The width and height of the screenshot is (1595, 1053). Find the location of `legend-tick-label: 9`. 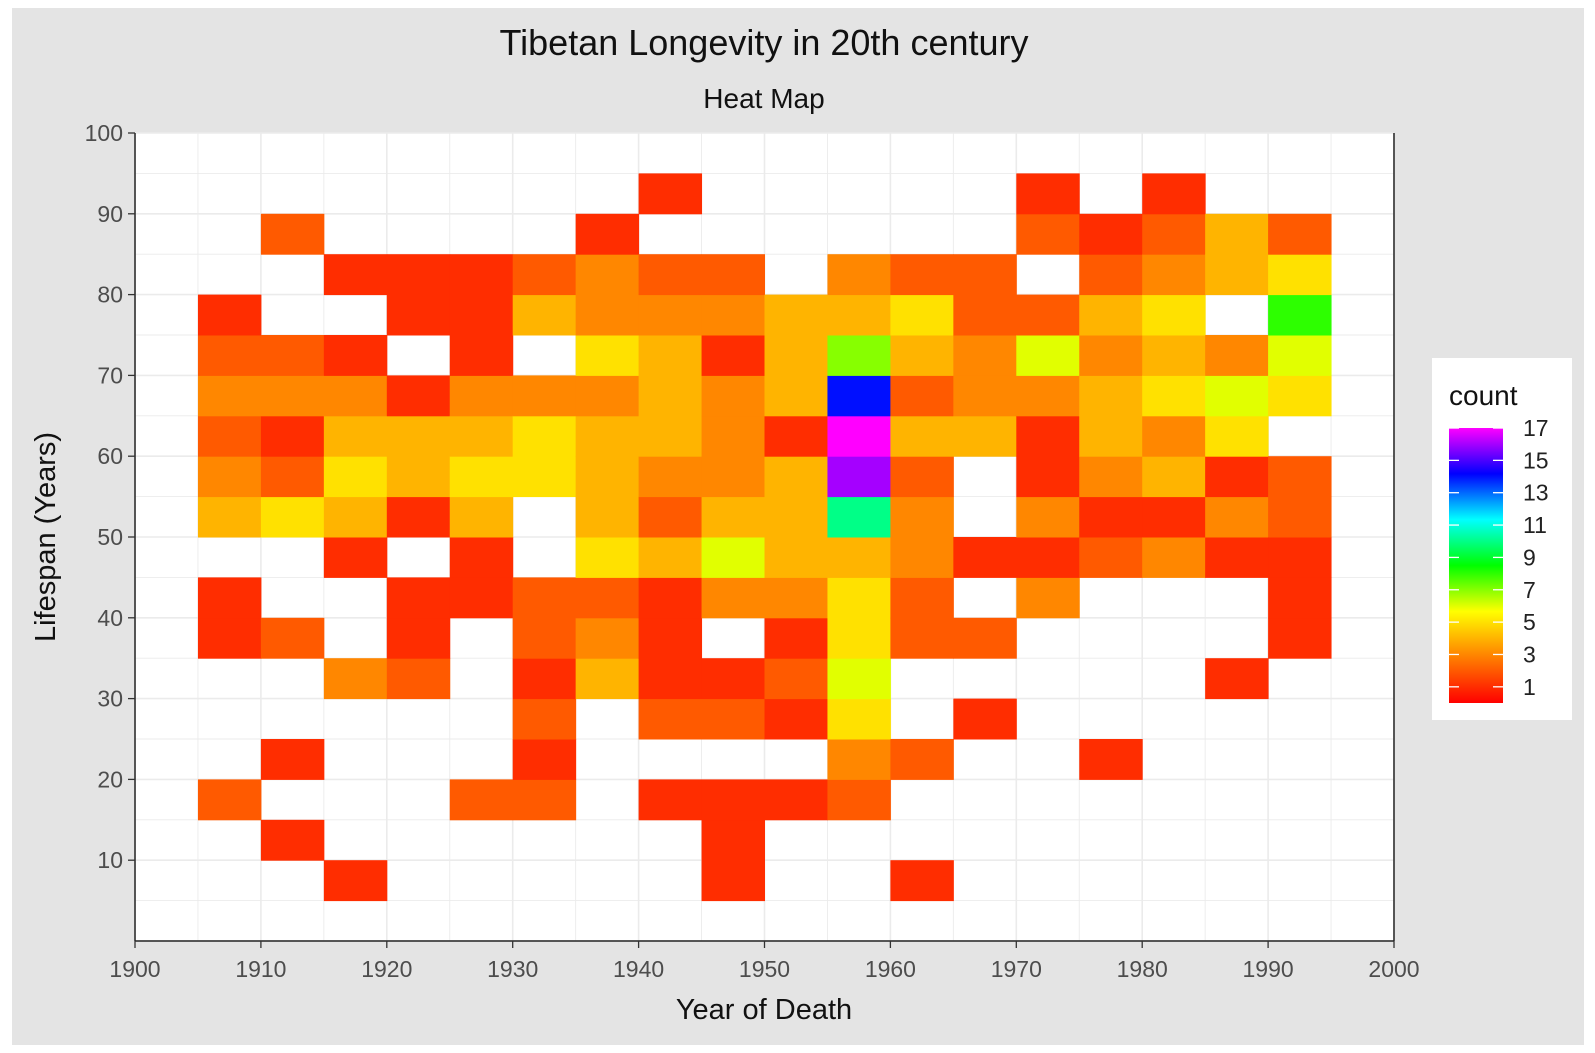

legend-tick-label: 9 is located at coordinates (1529, 557).